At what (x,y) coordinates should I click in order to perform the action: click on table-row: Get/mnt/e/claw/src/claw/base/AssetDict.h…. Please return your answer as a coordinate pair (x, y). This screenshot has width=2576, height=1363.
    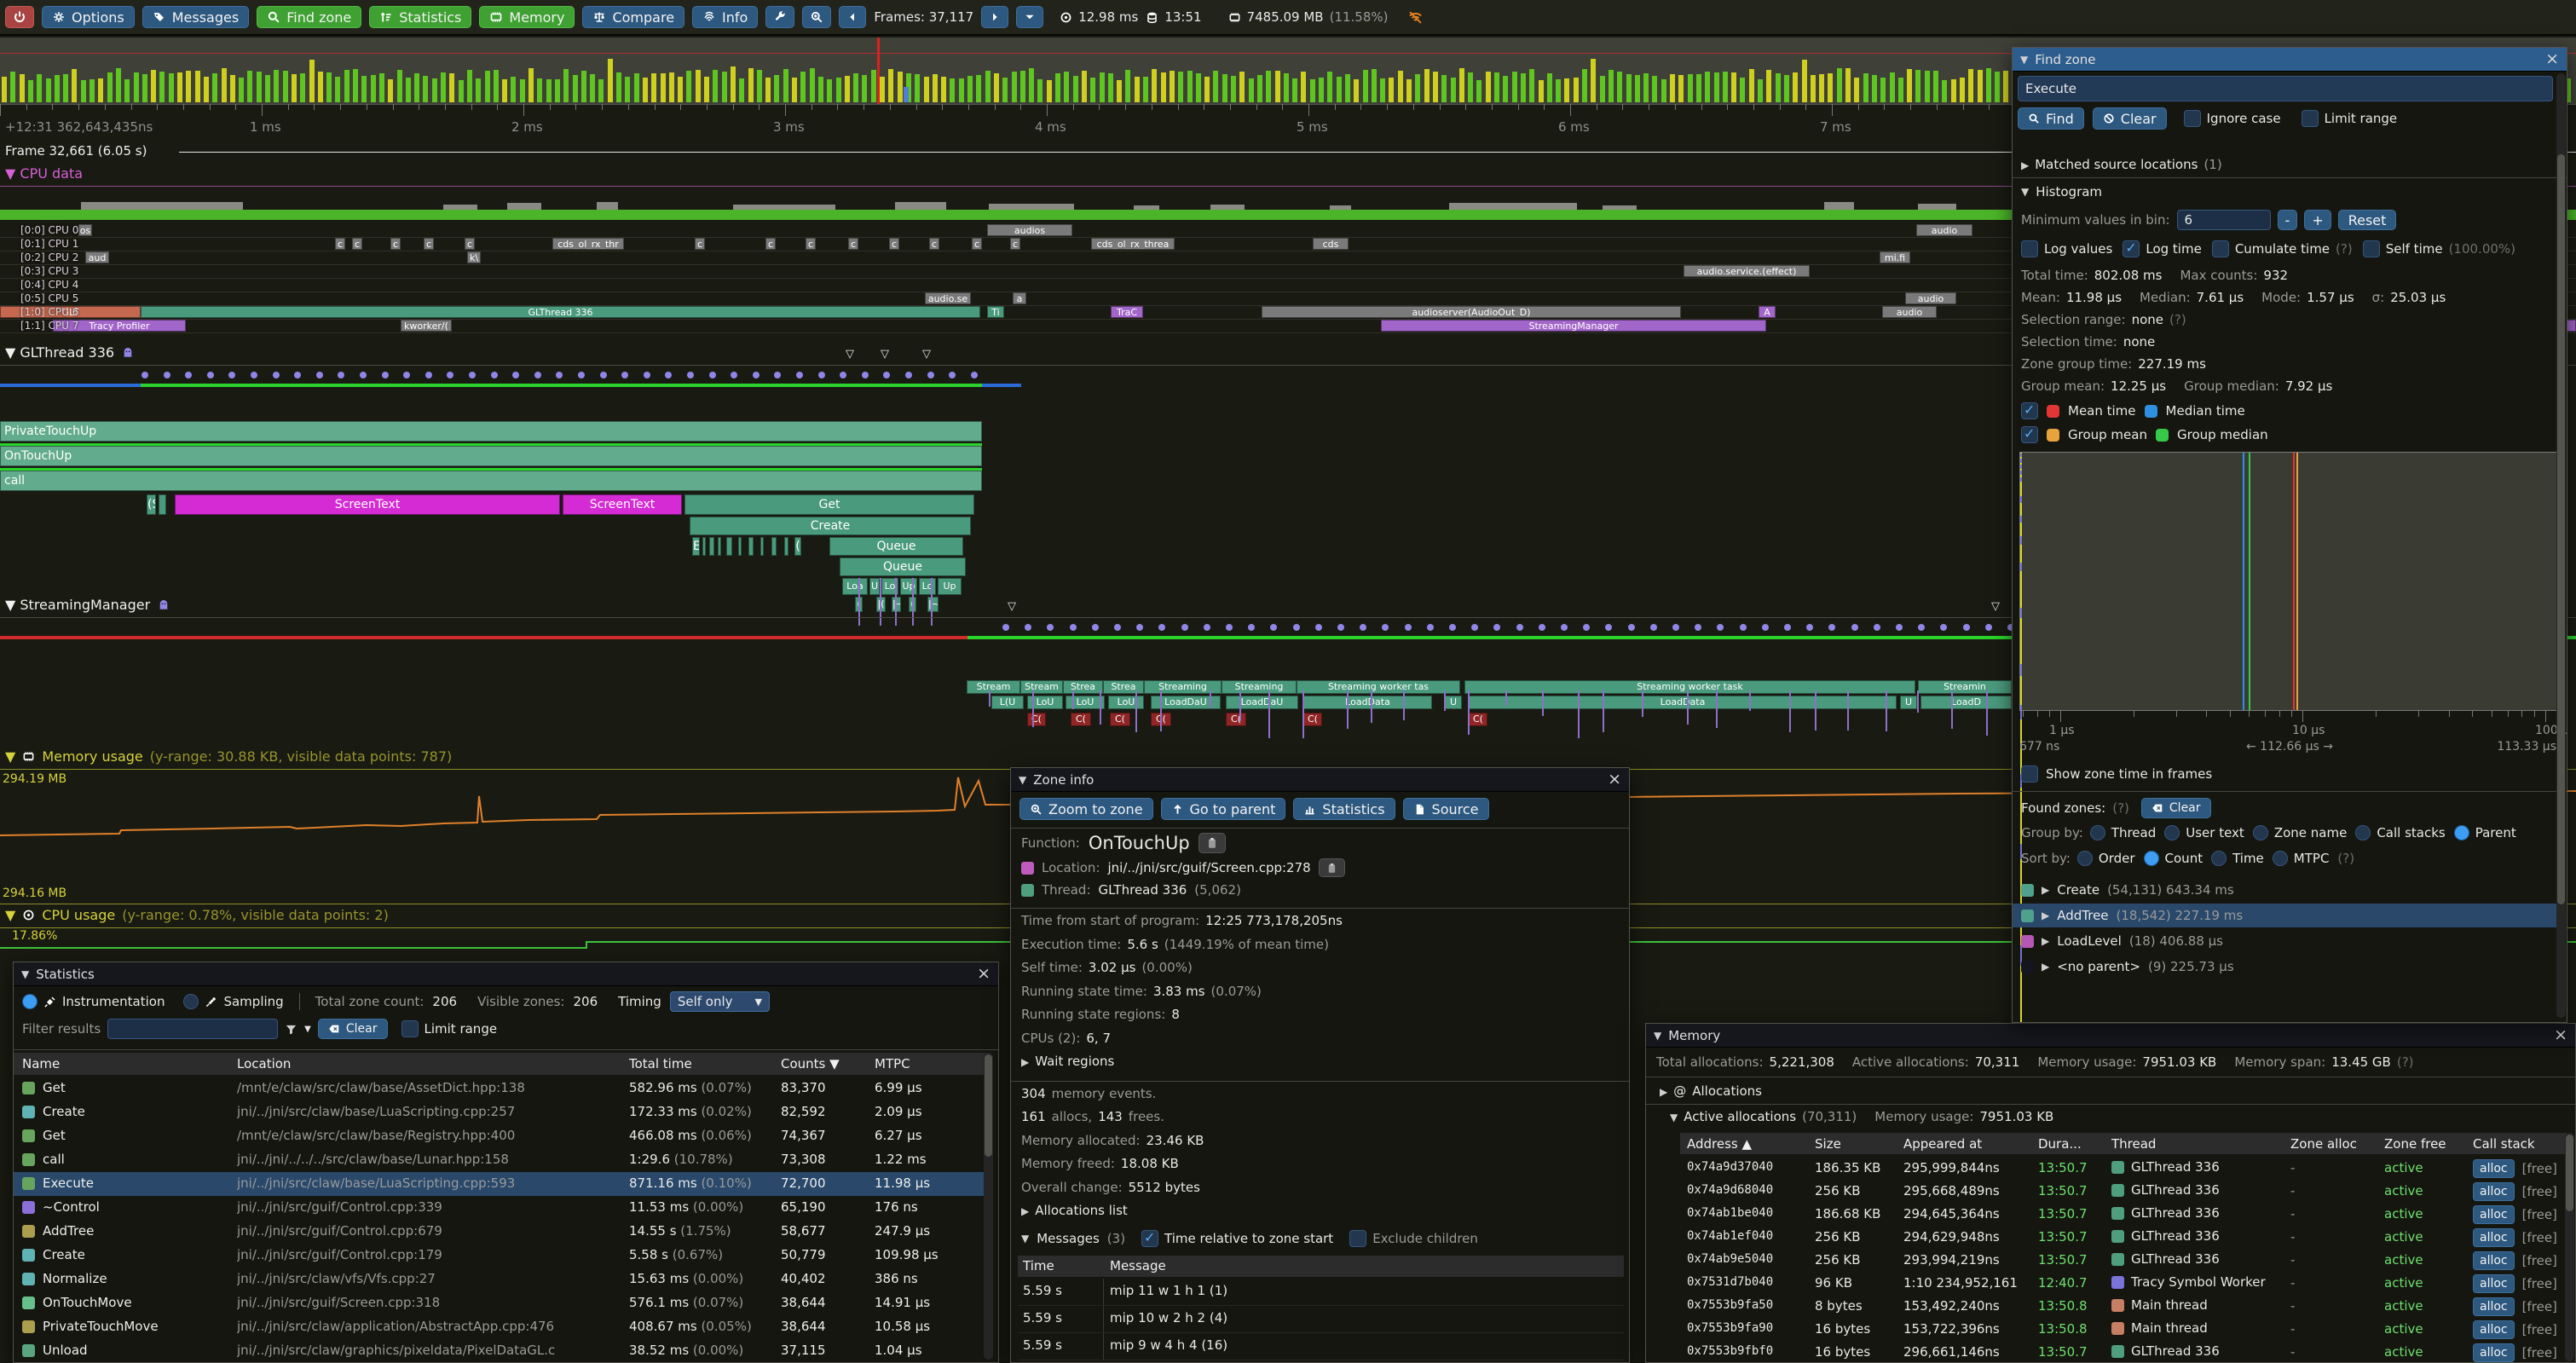
    Looking at the image, I should click on (502, 1088).